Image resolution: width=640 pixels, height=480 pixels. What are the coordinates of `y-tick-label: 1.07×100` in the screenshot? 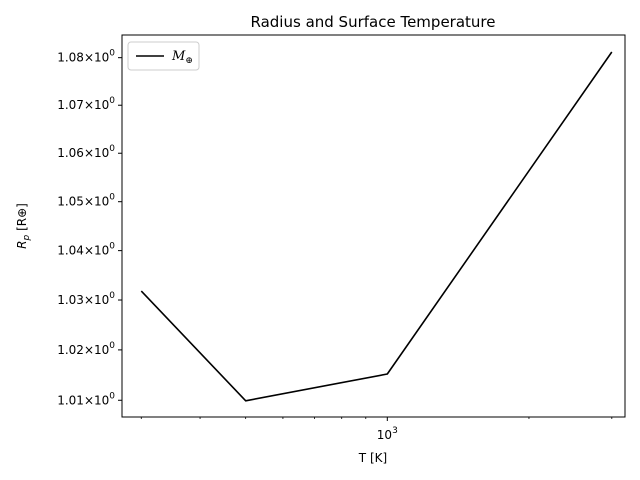 It's located at (86, 104).